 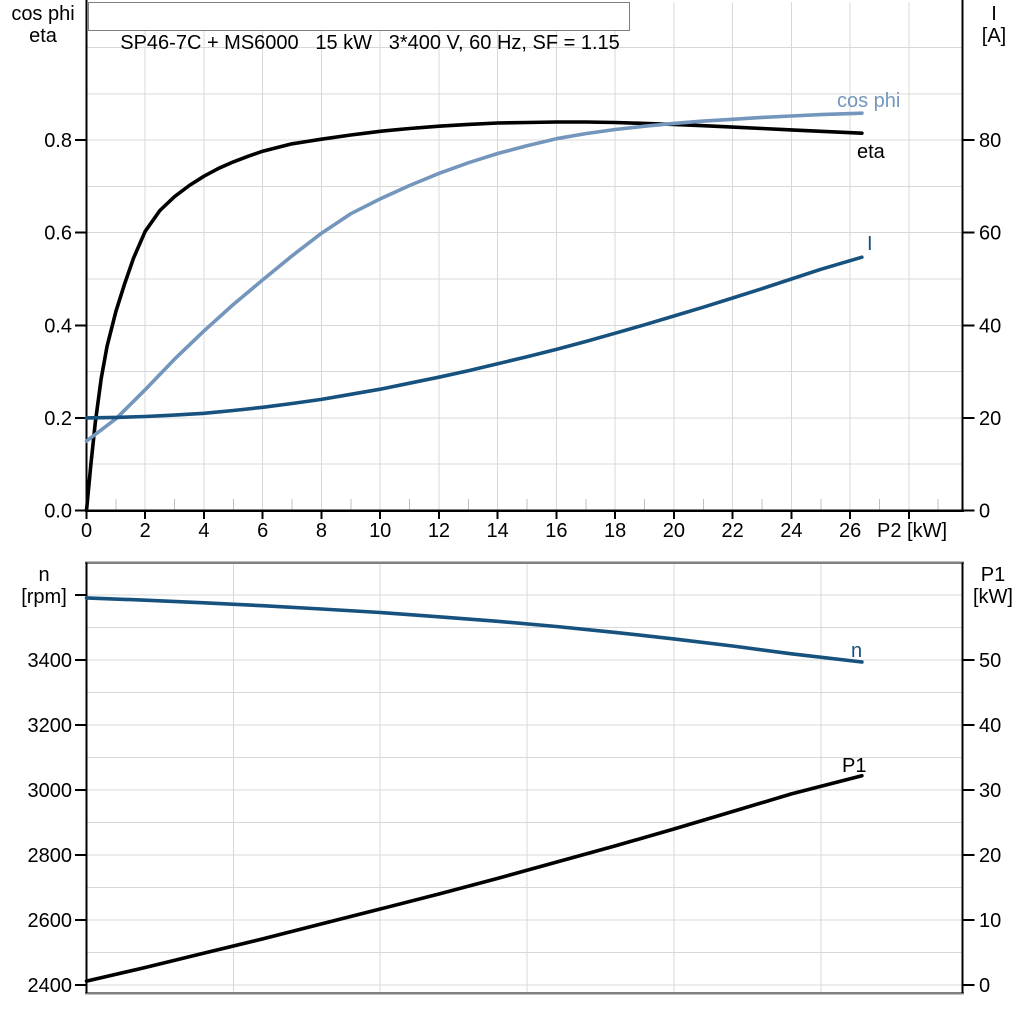 What do you see at coordinates (50, 856) in the screenshot?
I see `y-left-tick-label: 2800` at bounding box center [50, 856].